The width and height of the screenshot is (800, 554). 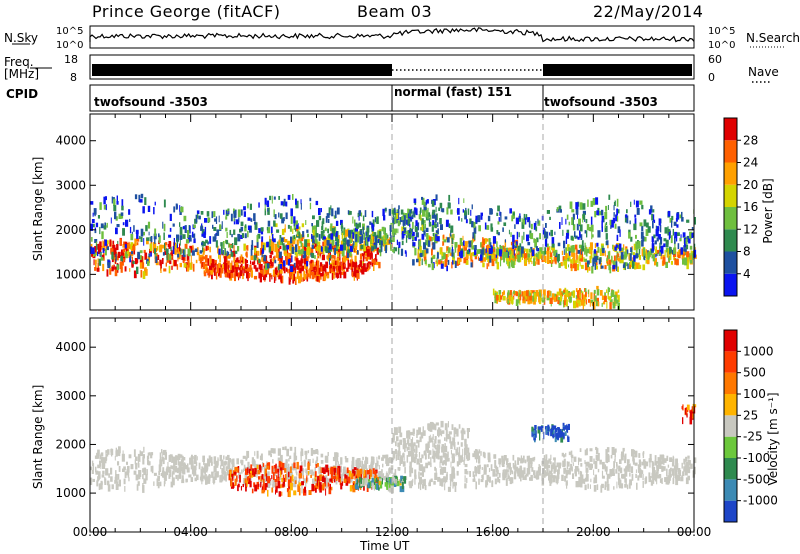 I want to click on velocity-colorbar-tick-label: 1000, so click(x=758, y=351).